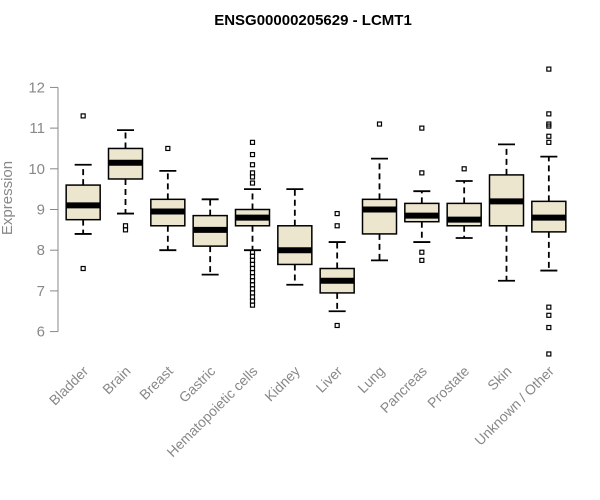 The image size is (600, 500). I want to click on x-tick-label: Prostate, so click(448, 387).